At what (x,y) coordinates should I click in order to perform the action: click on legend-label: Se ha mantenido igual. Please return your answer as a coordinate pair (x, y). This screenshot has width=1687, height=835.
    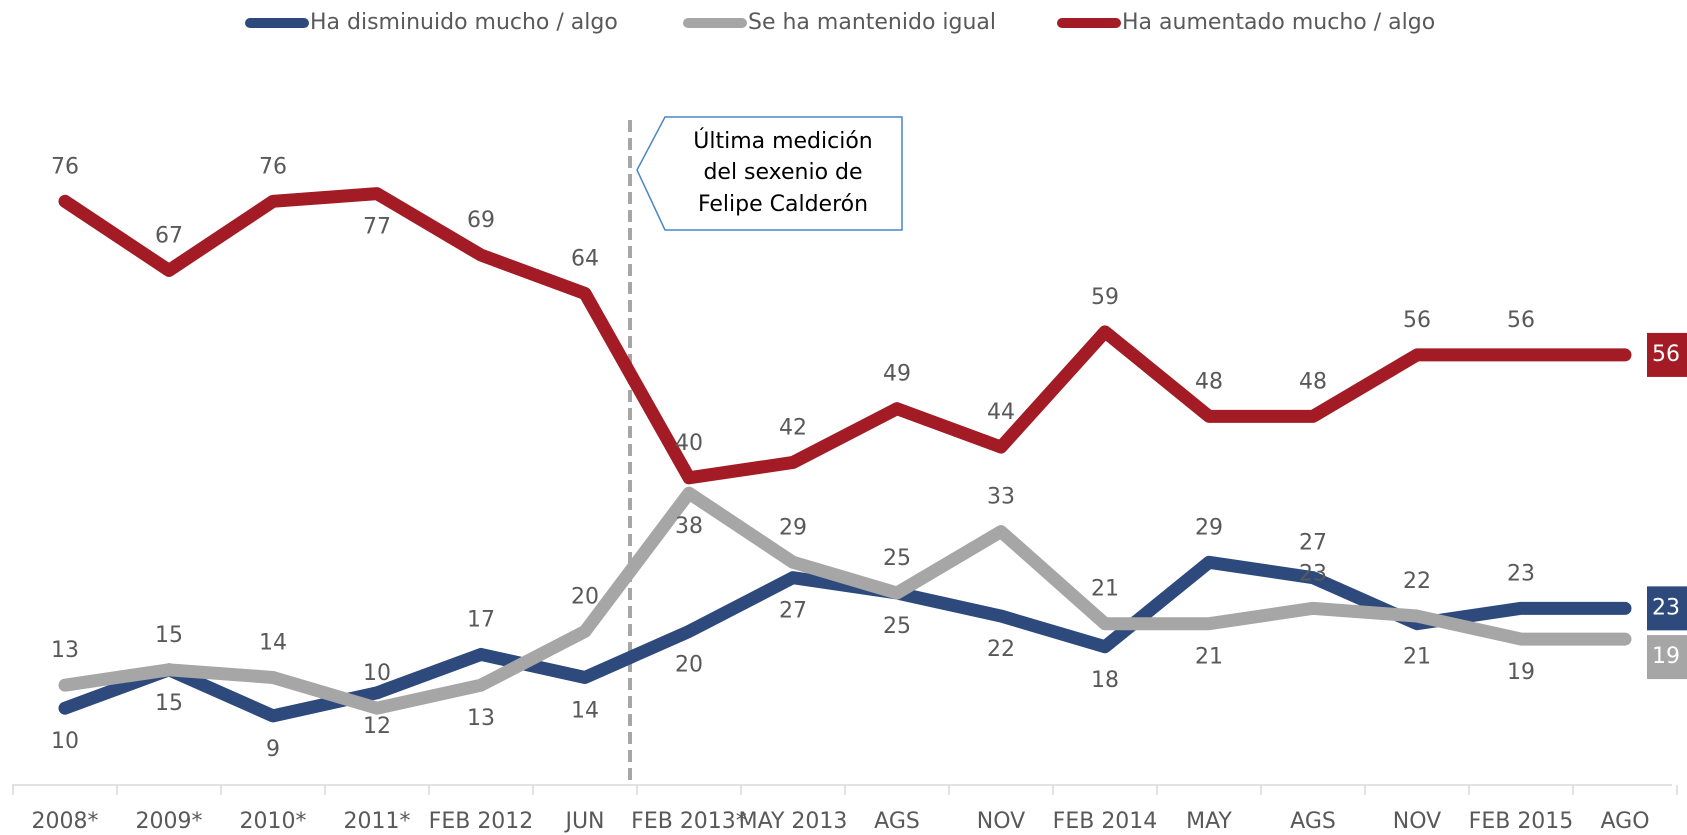
    Looking at the image, I should click on (872, 22).